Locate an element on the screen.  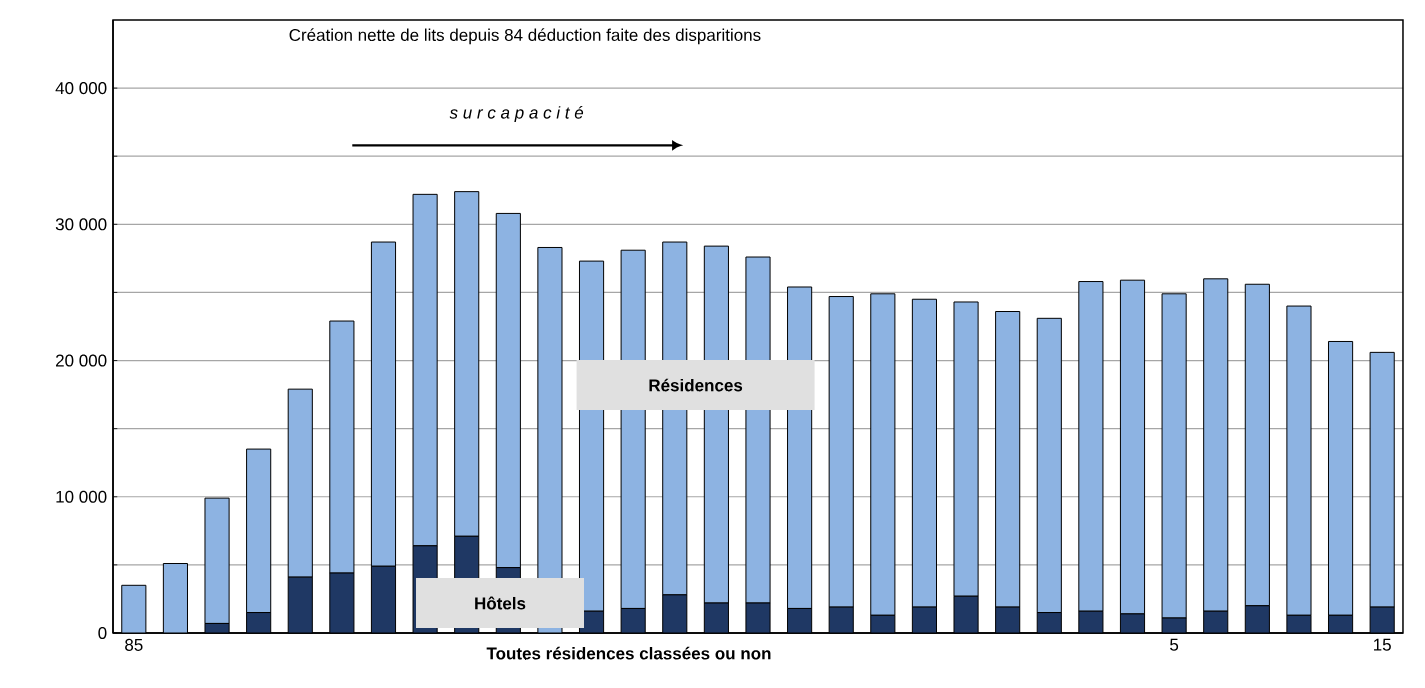
x-tick-label: 15 is located at coordinates (1382, 644).